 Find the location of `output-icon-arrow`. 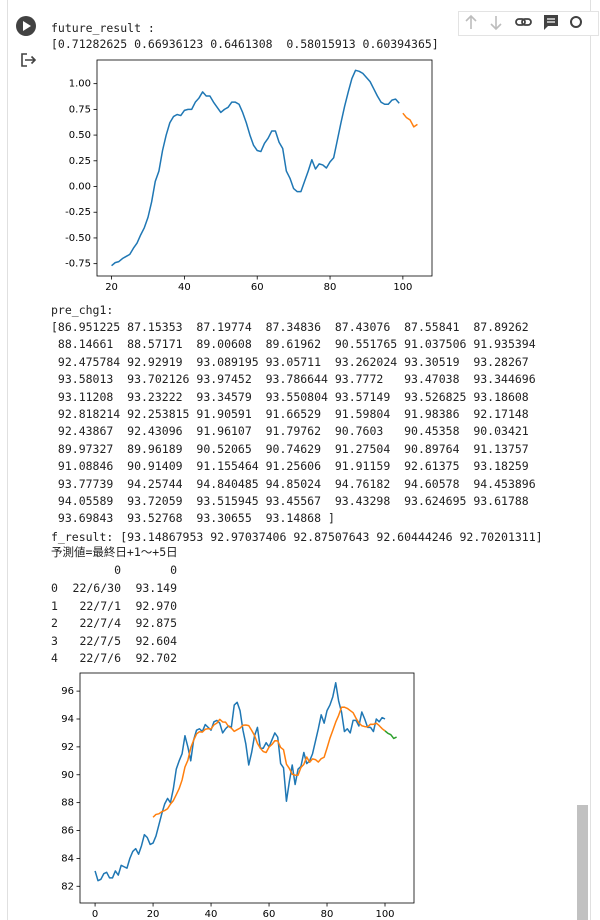

output-icon-arrow is located at coordinates (31, 60).